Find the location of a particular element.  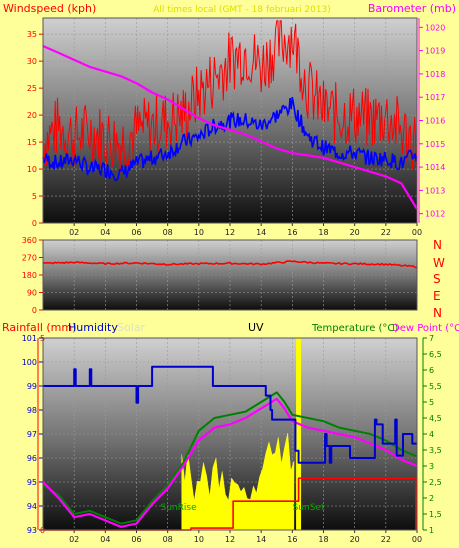

direction-panel-background is located at coordinates (230, 275).